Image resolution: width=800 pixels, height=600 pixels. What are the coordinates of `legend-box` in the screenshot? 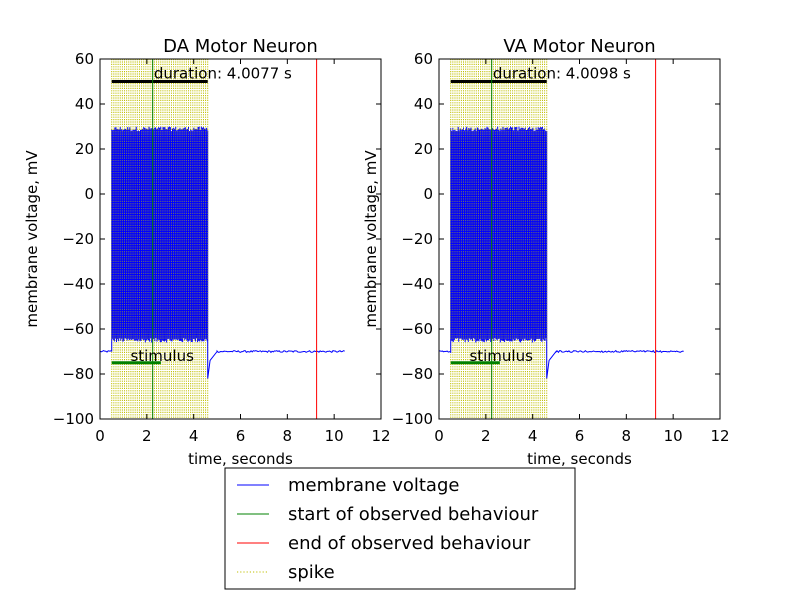 It's located at (400, 528).